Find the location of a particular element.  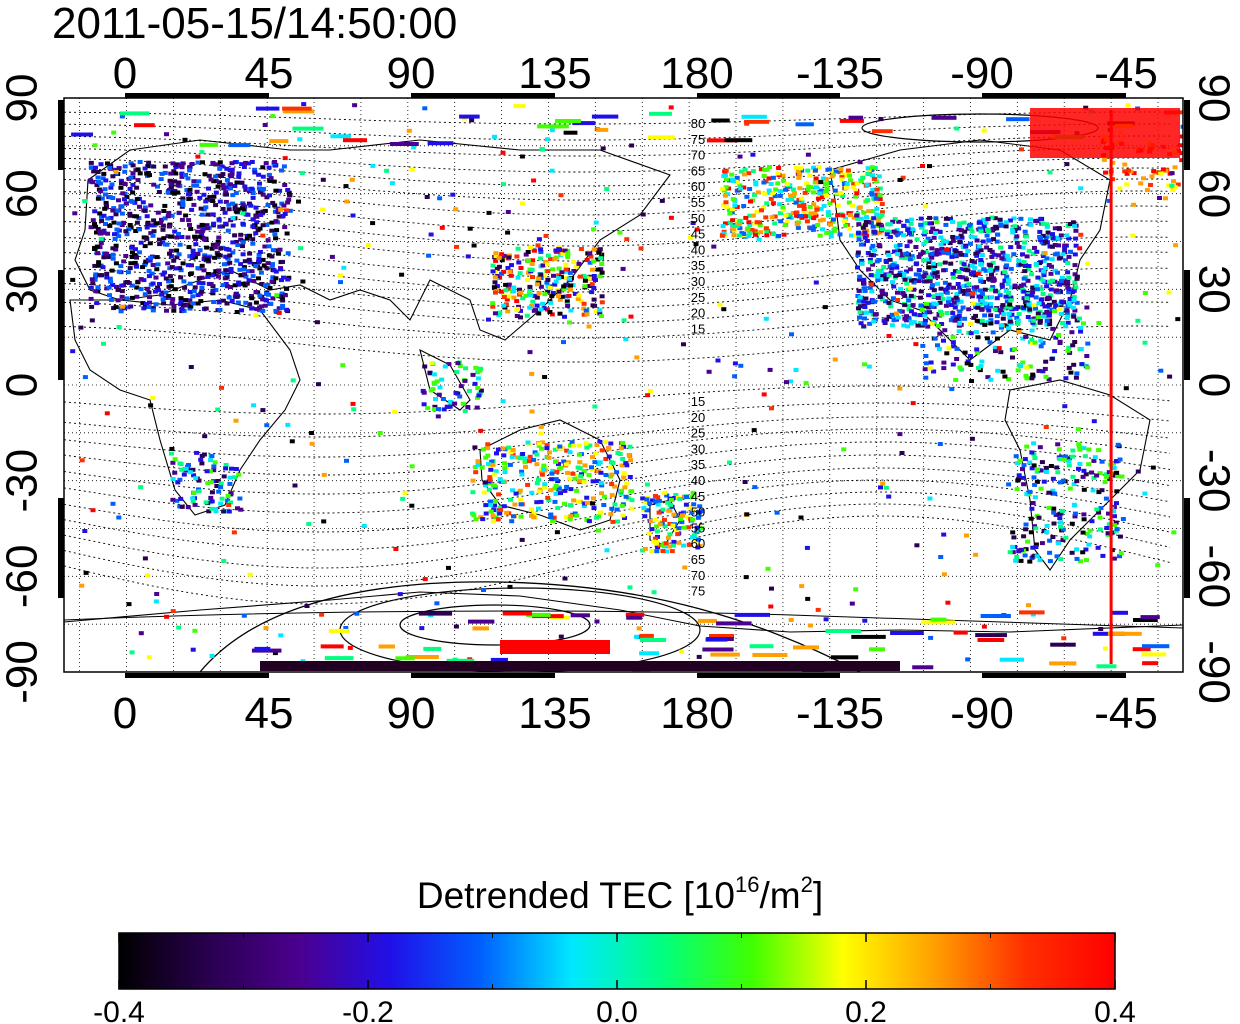

colorbar-title-close: ] is located at coordinates (818, 895).